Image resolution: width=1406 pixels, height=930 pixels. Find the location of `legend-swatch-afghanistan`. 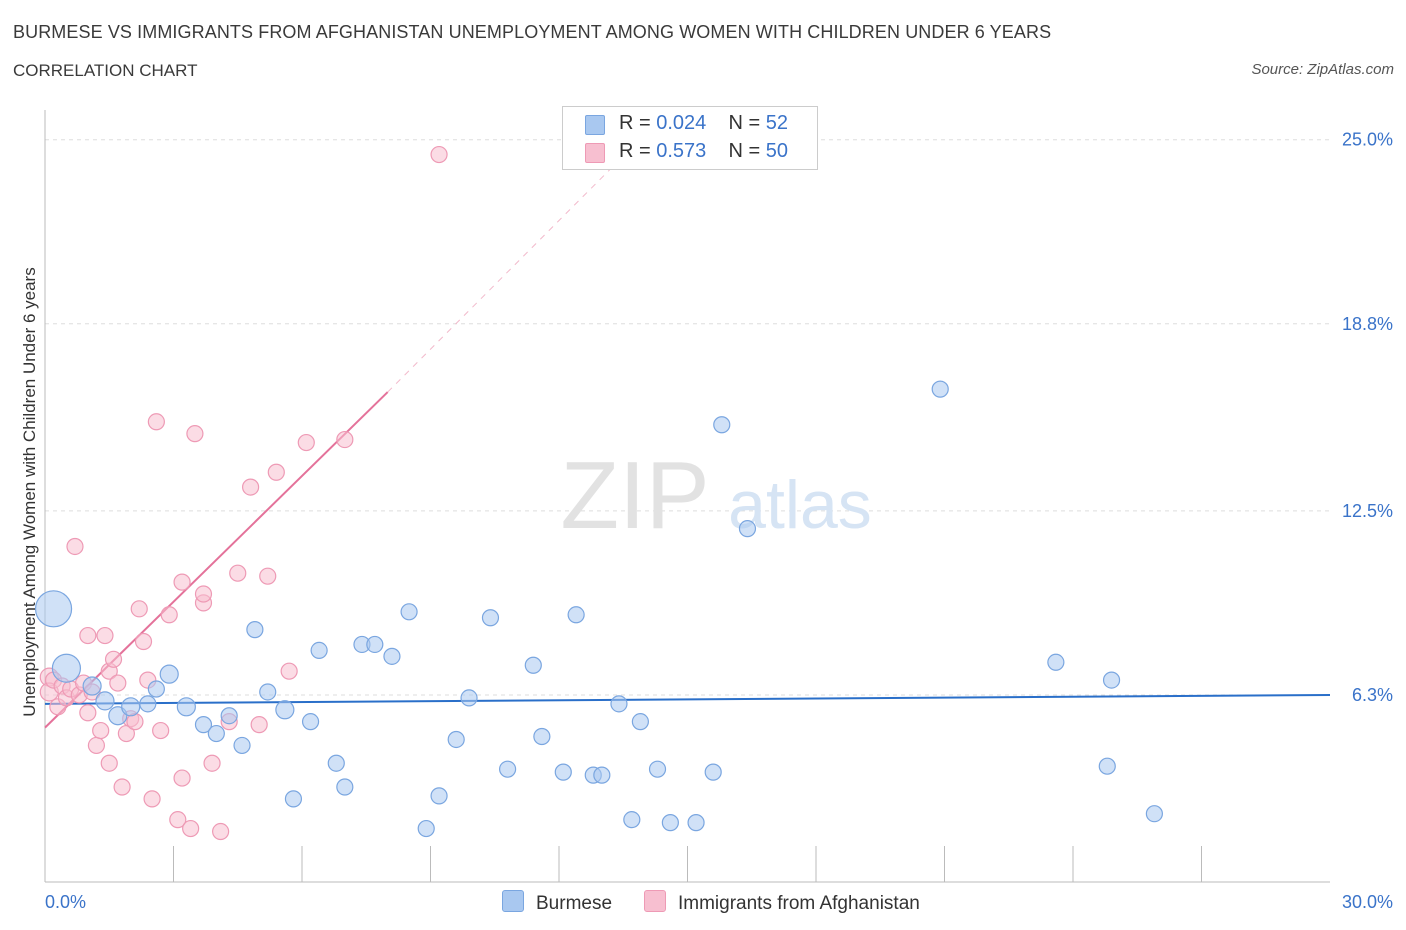

legend-swatch-afghanistan is located at coordinates (595, 153).